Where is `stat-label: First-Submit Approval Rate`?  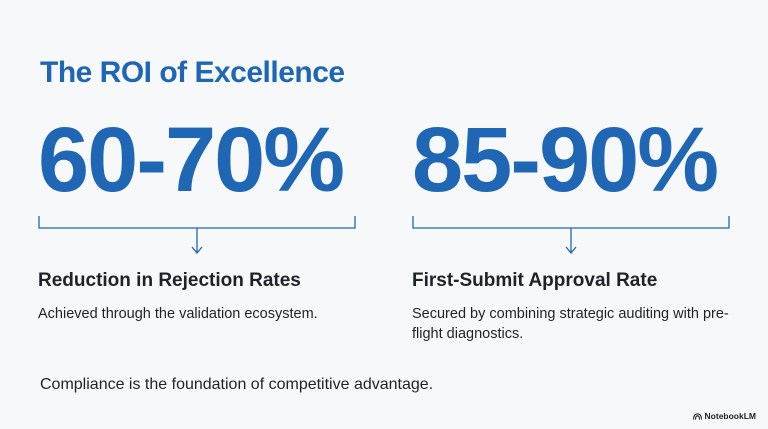
stat-label: First-Submit Approval Rate is located at coordinates (535, 280).